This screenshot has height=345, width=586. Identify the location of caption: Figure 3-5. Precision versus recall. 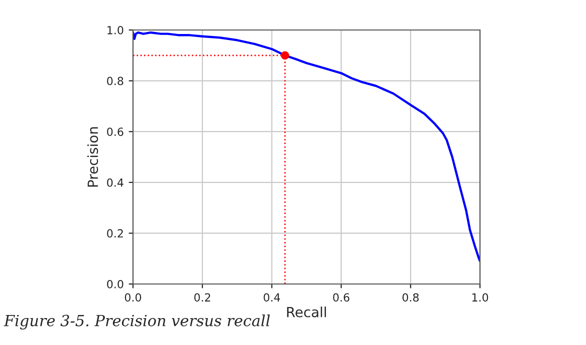
(137, 322).